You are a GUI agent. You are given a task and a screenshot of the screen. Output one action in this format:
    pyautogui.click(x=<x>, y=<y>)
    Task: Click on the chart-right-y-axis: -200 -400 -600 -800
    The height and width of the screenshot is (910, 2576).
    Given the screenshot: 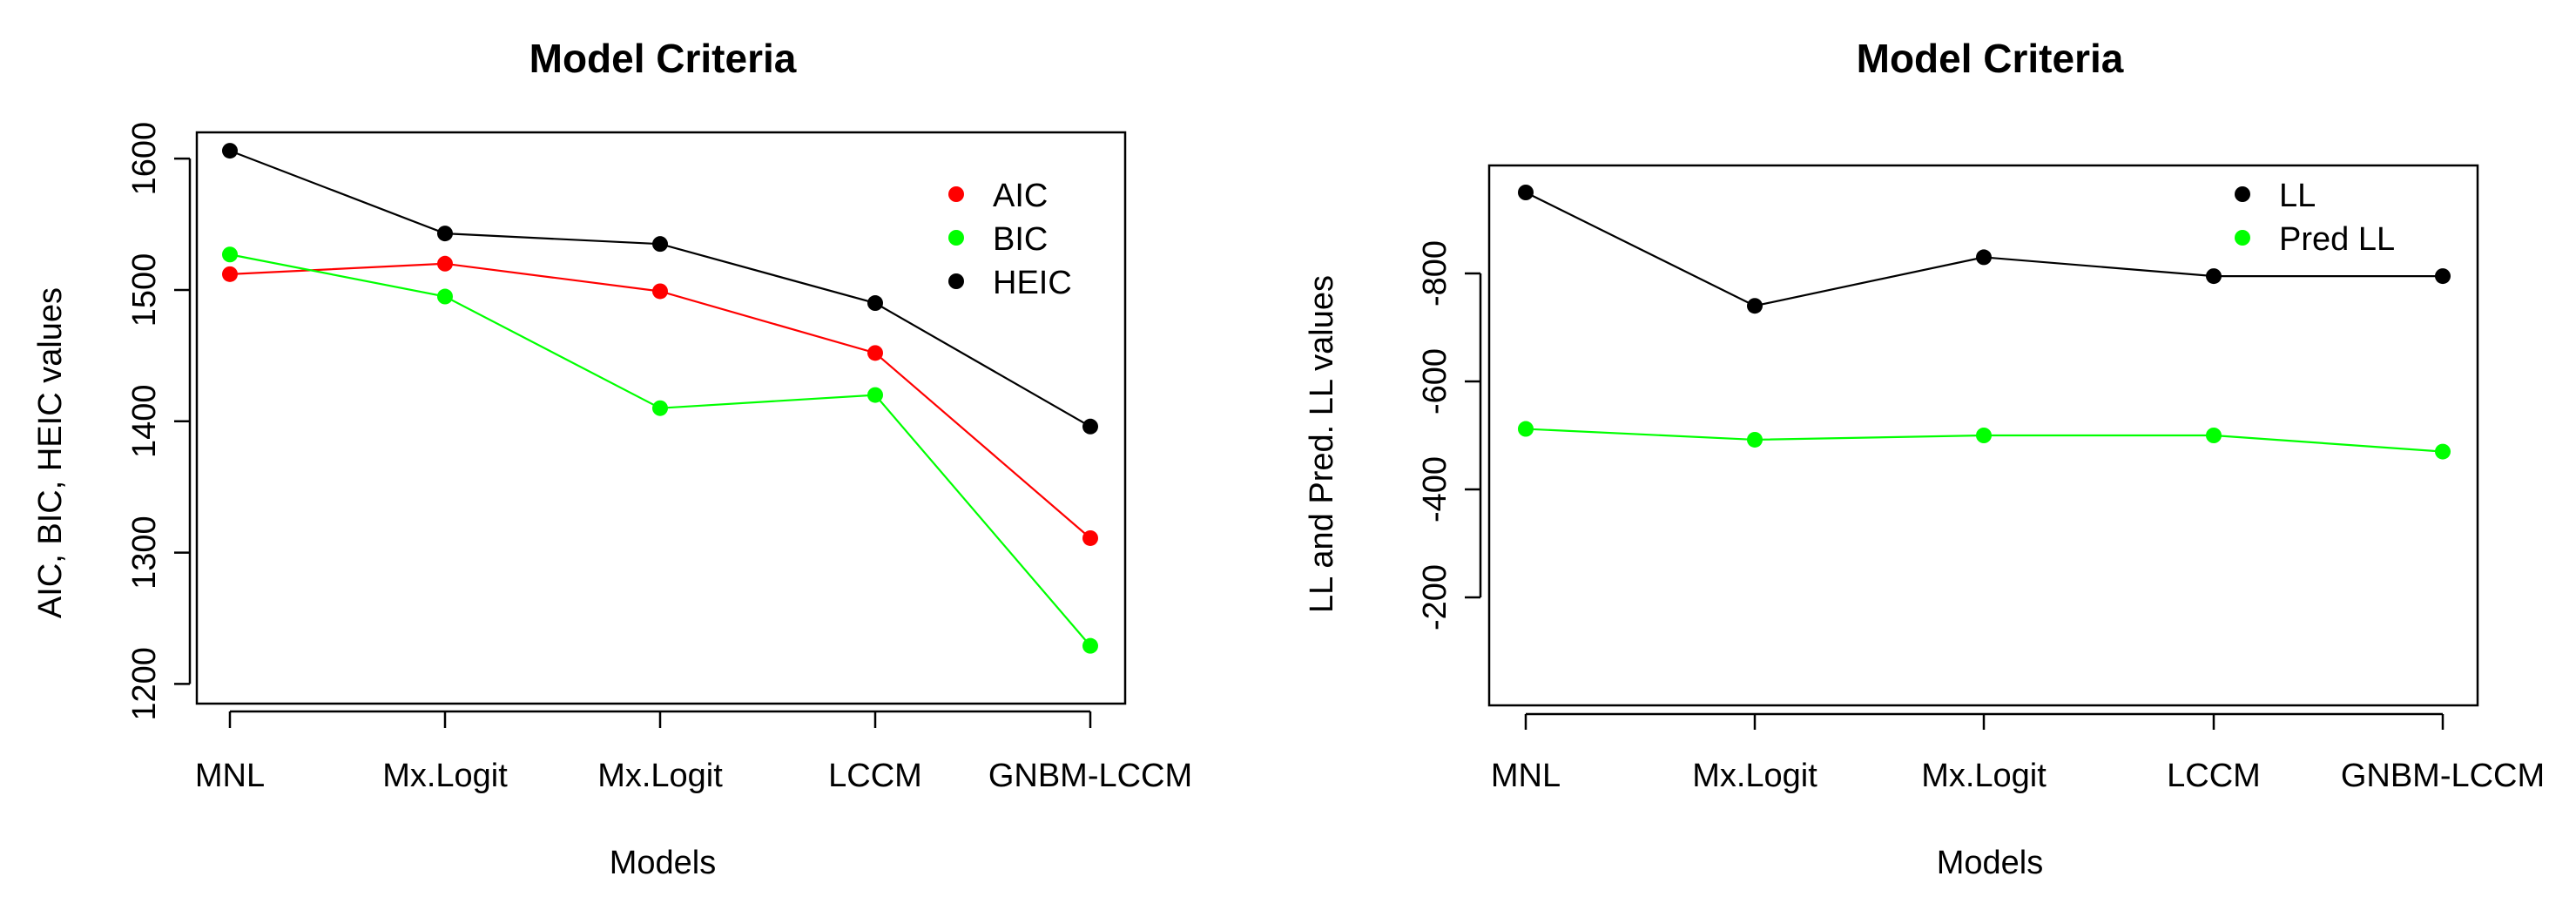 What is the action you would take?
    pyautogui.click(x=1449, y=435)
    